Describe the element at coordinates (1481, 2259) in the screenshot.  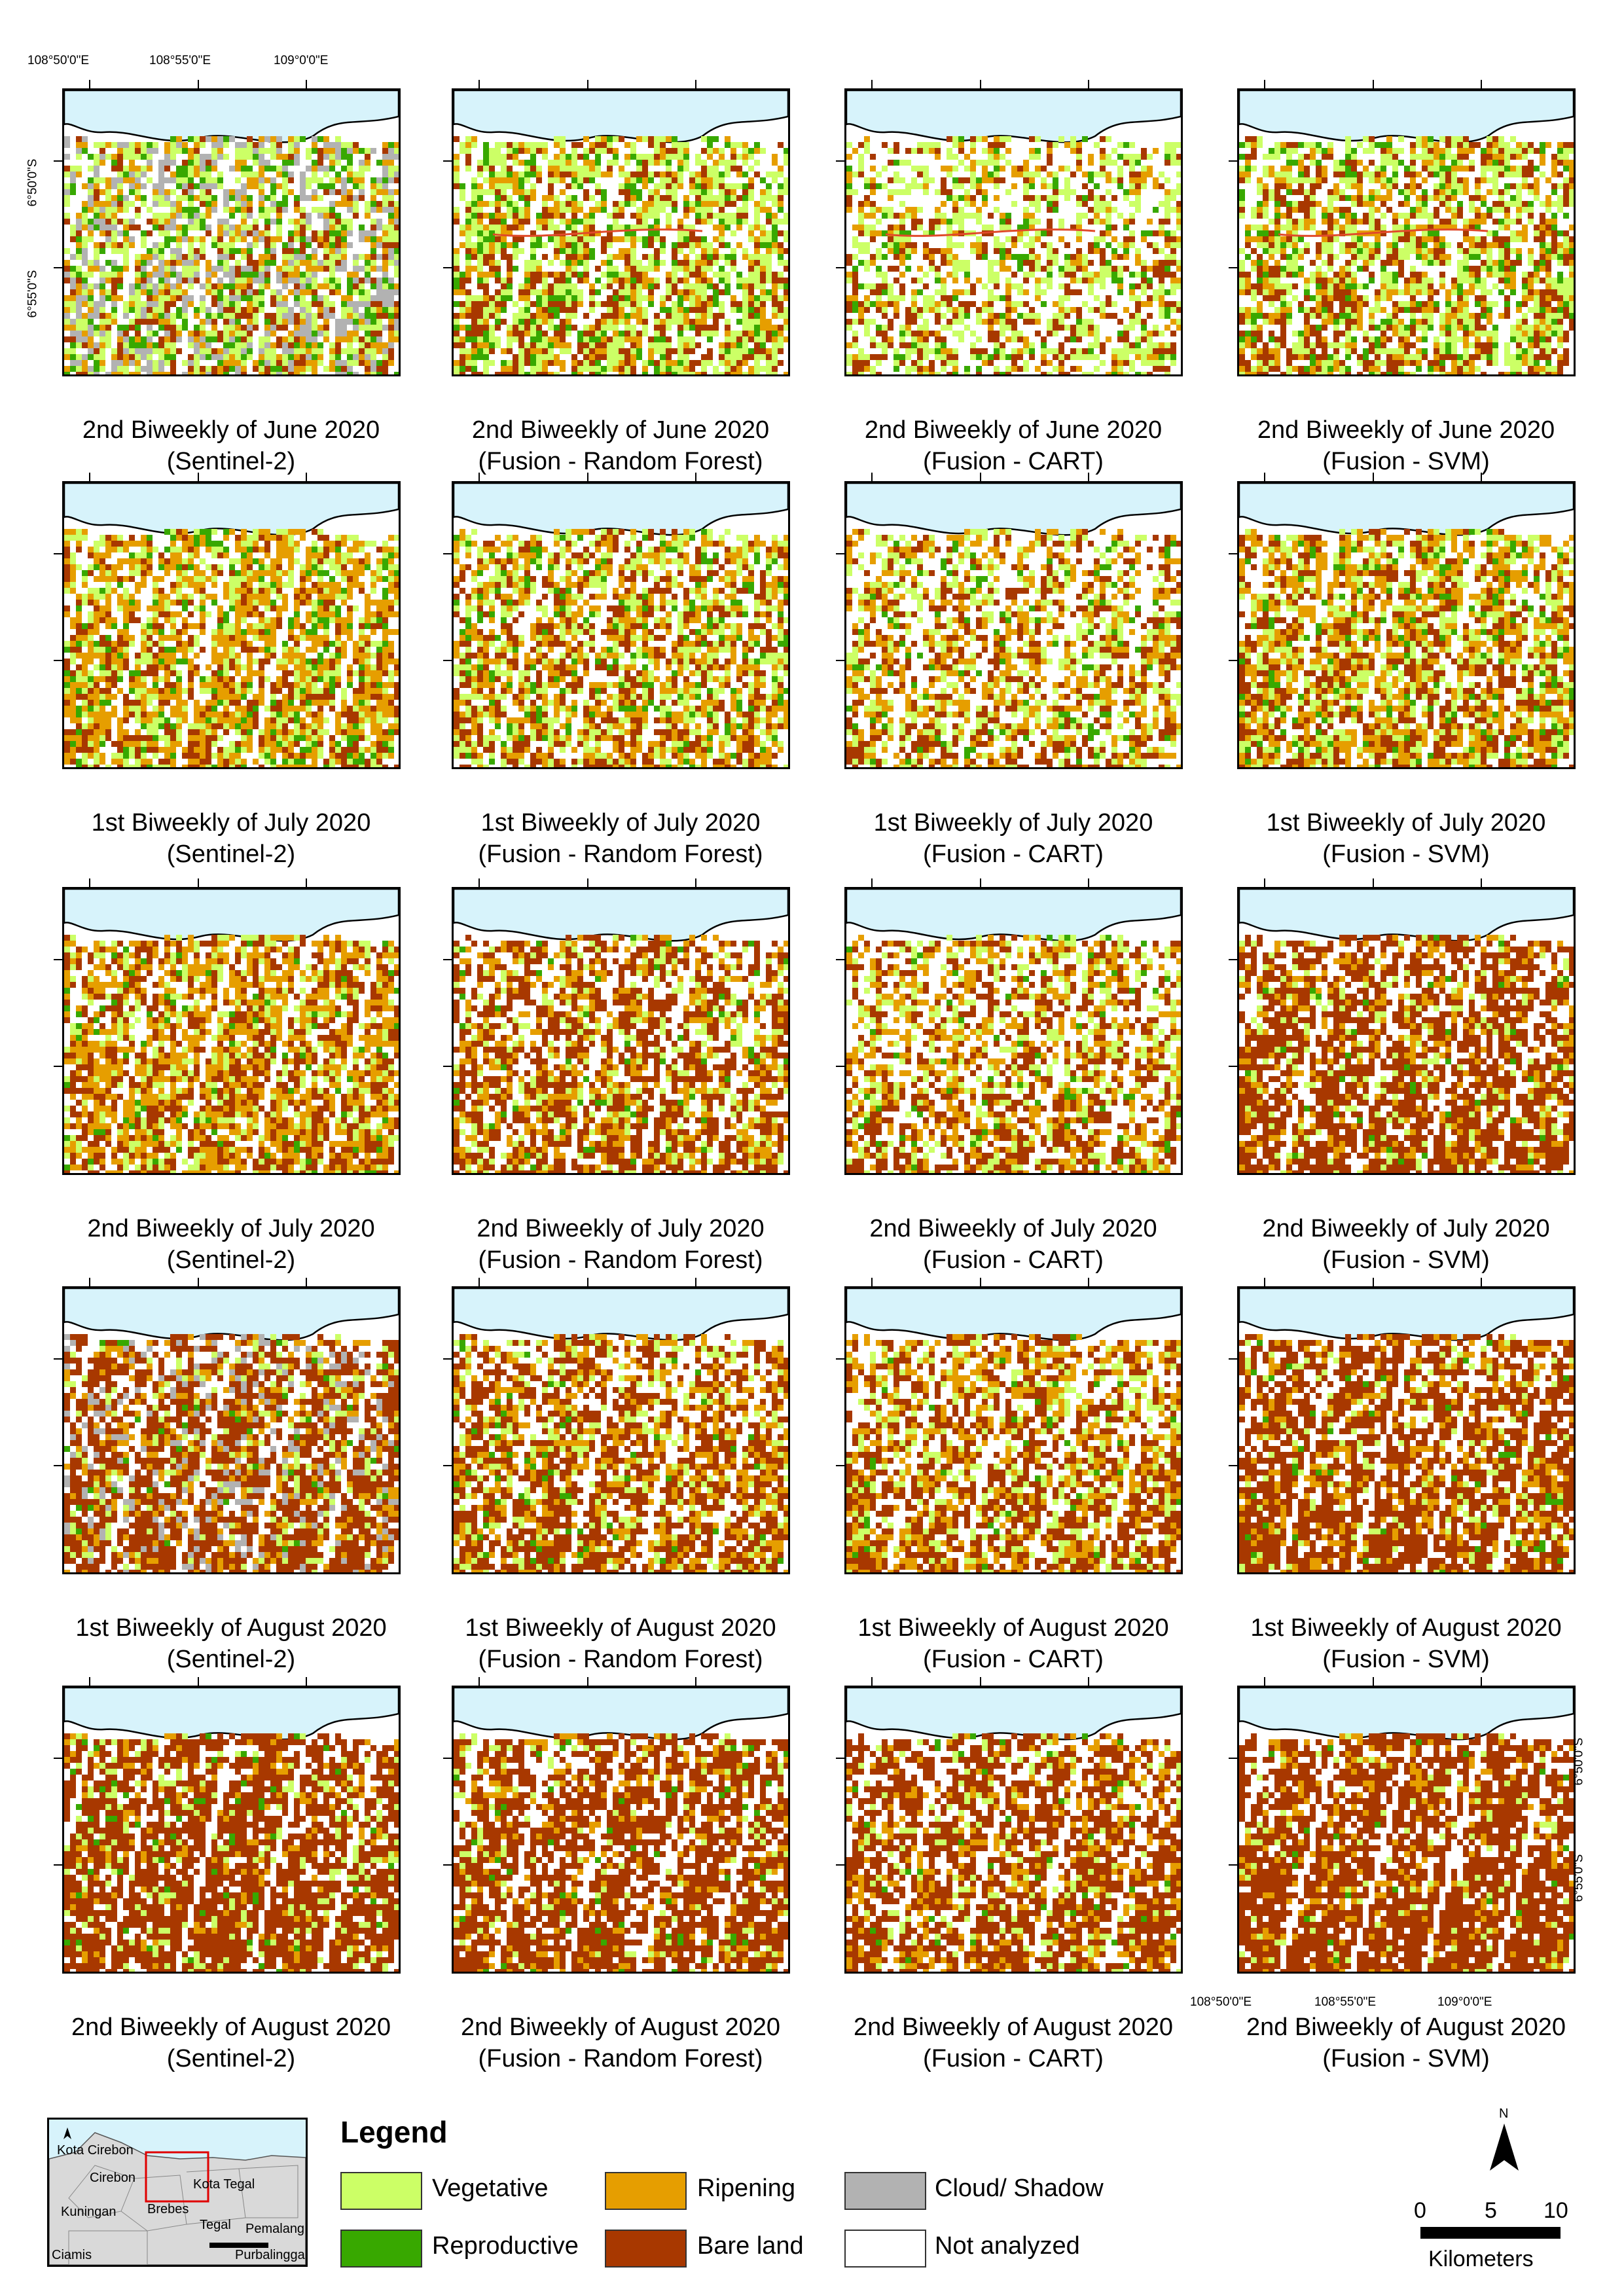
I see `scale-unit: Kilometers` at that location.